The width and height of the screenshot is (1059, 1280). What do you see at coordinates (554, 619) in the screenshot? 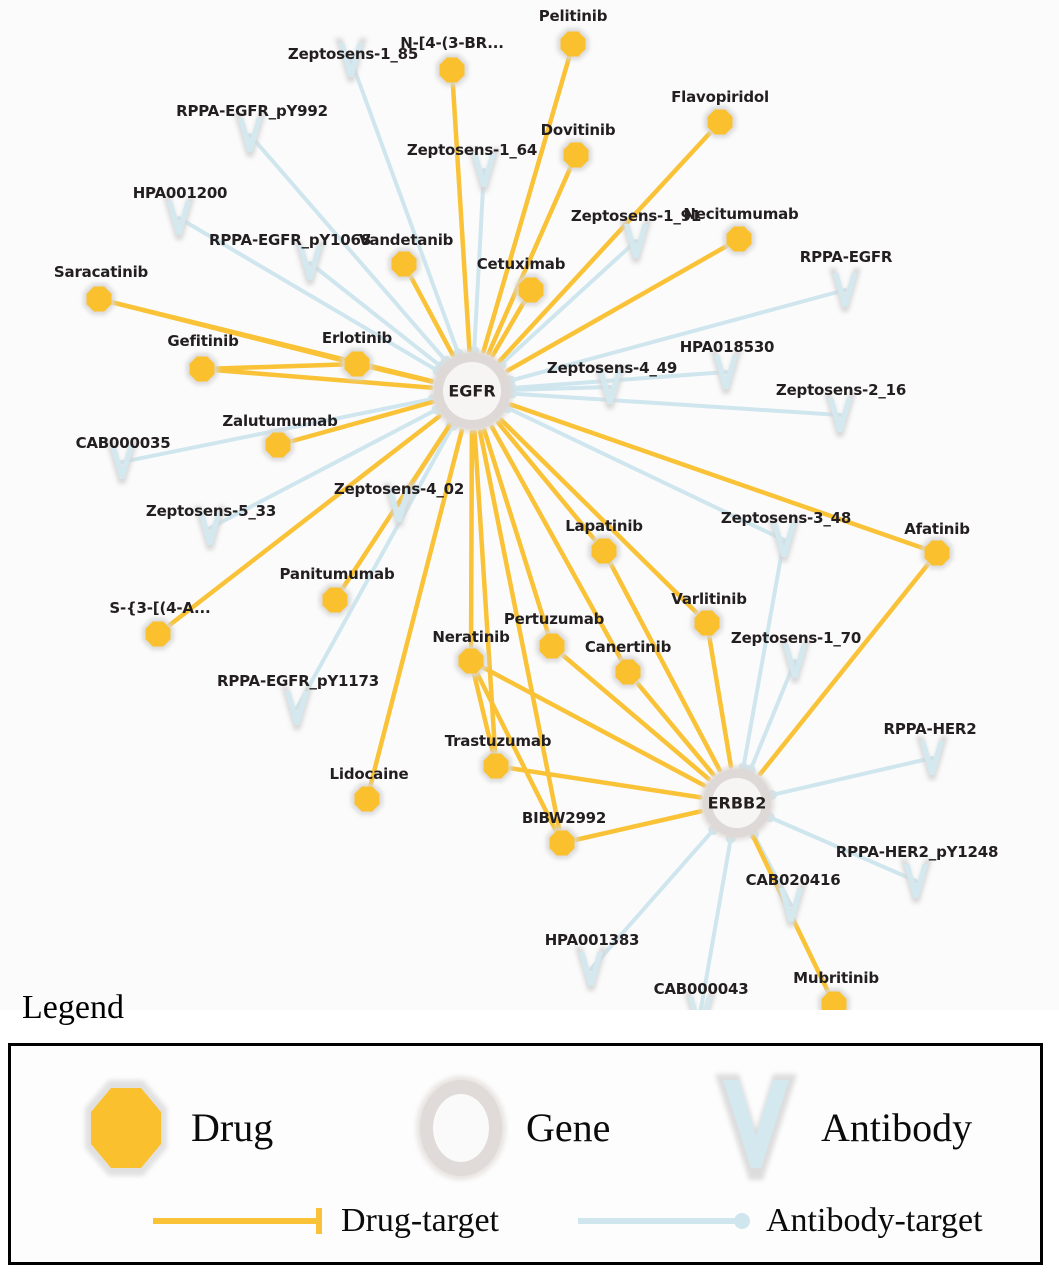
I see `drug-node-label: Pertuzumab` at bounding box center [554, 619].